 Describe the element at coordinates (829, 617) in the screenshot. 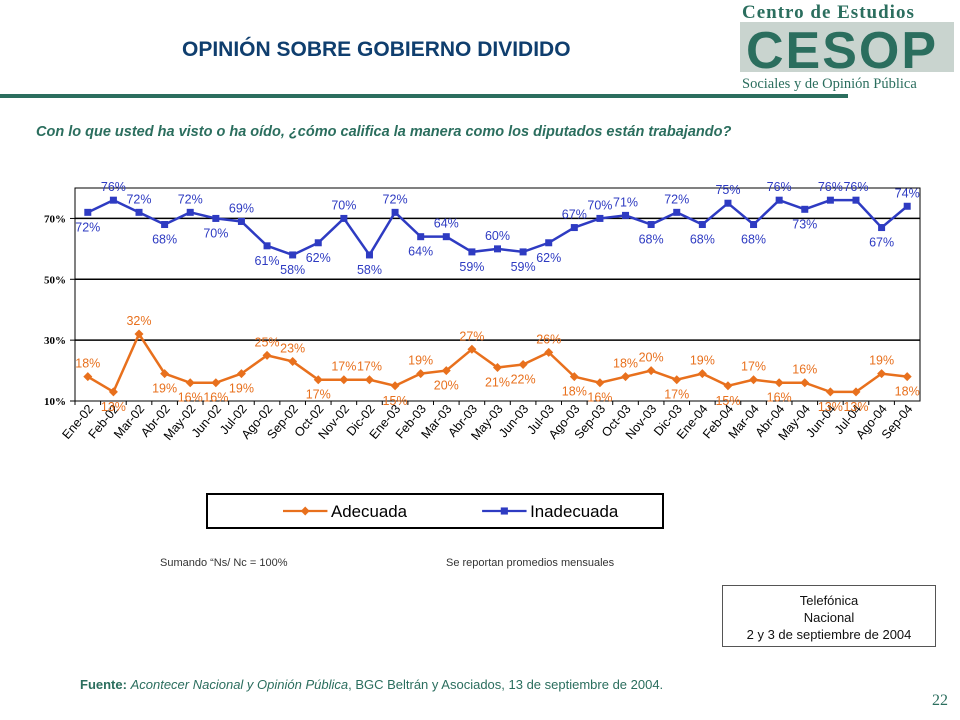

I see `method-scope: Nacional` at that location.